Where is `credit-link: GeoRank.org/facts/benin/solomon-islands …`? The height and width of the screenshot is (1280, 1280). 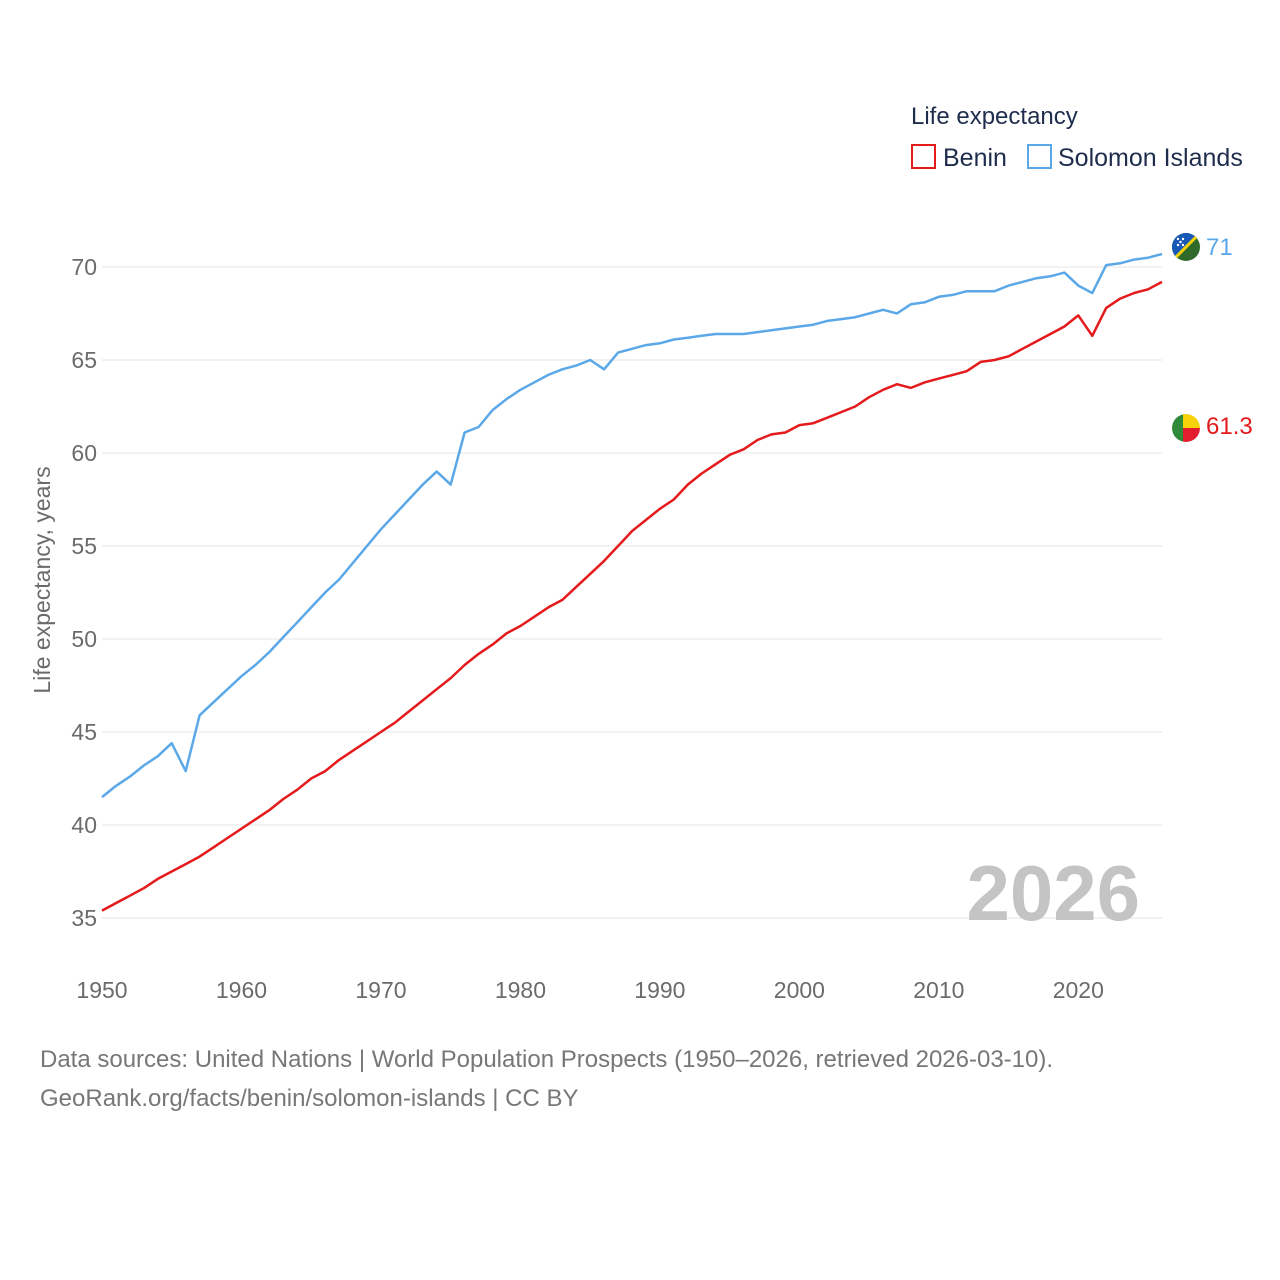 credit-link: GeoRank.org/facts/benin/solomon-islands … is located at coordinates (309, 1098).